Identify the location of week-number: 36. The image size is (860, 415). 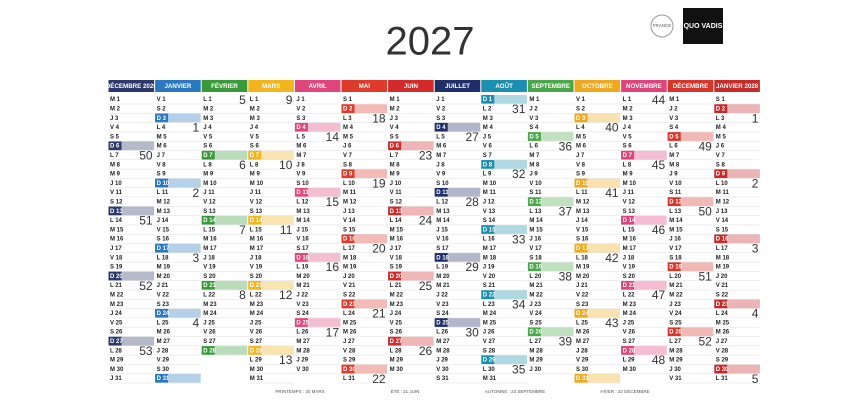
(566, 146).